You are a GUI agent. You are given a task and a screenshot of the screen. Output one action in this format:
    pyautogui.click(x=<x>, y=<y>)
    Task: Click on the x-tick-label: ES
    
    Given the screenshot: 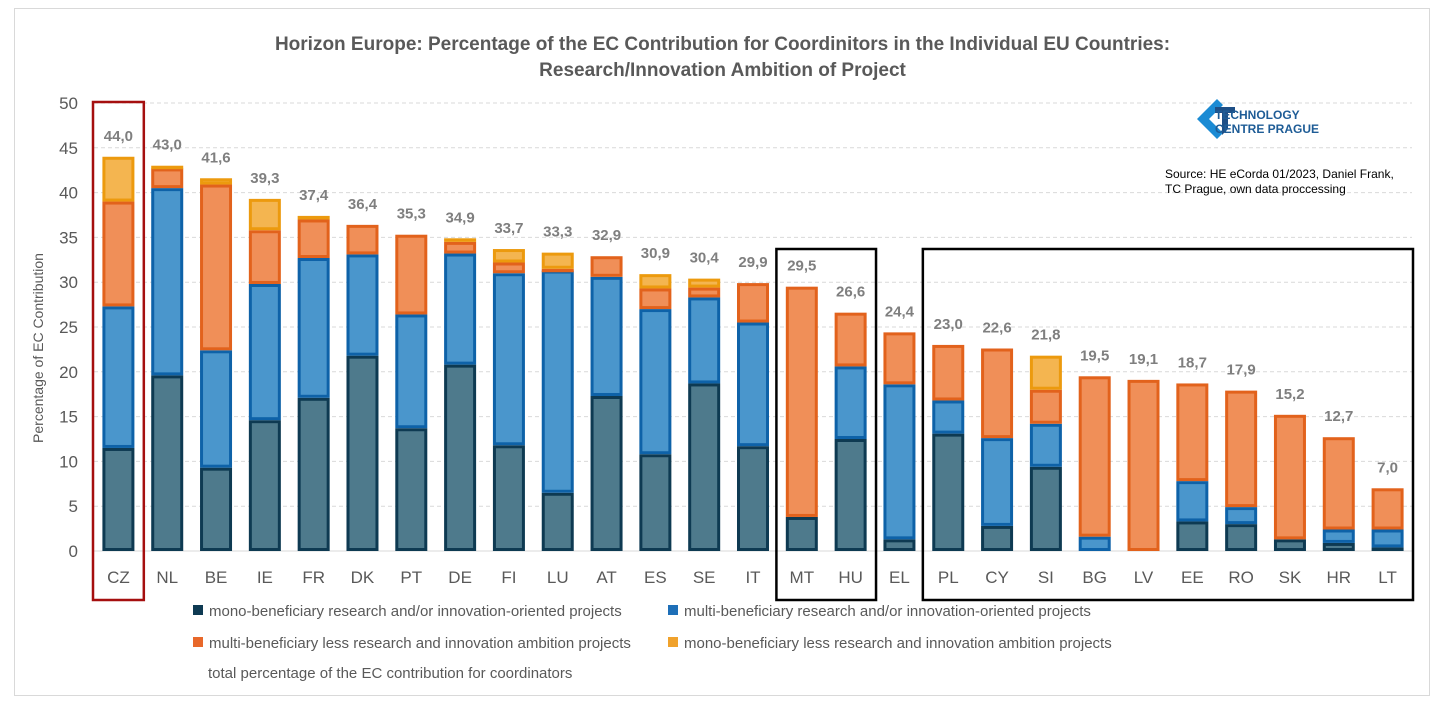 What is the action you would take?
    pyautogui.click(x=655, y=577)
    